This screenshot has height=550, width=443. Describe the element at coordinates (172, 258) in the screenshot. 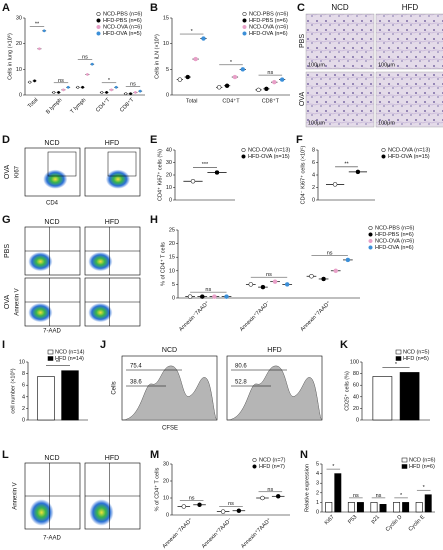

I see `y-tick-label: 15` at that location.